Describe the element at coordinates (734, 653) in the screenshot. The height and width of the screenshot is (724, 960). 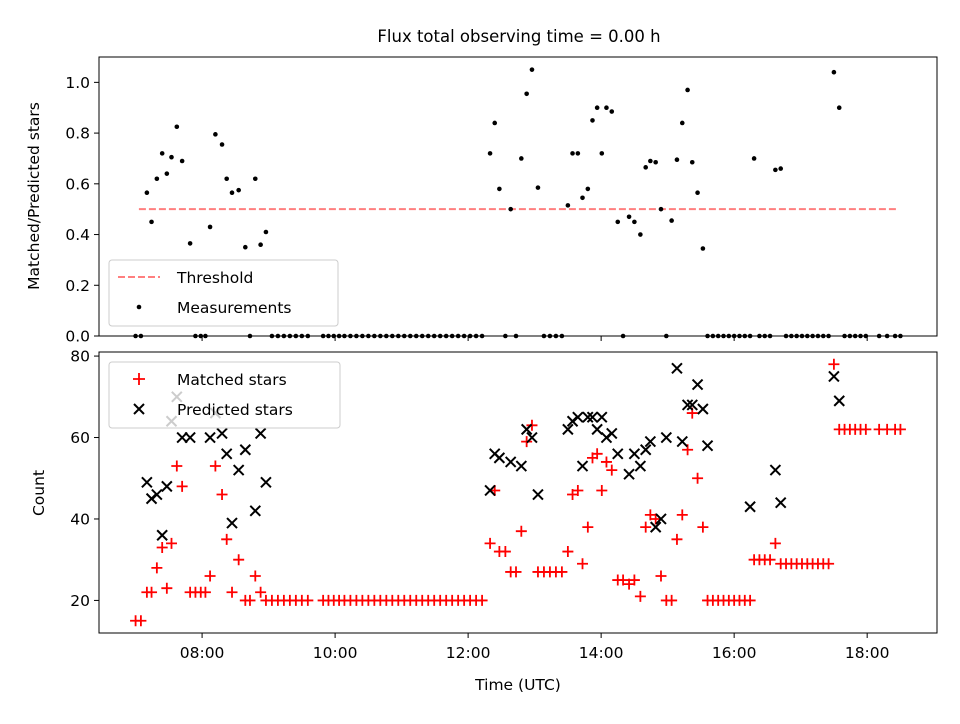
I see `x-tick-label: 16:00` at that location.